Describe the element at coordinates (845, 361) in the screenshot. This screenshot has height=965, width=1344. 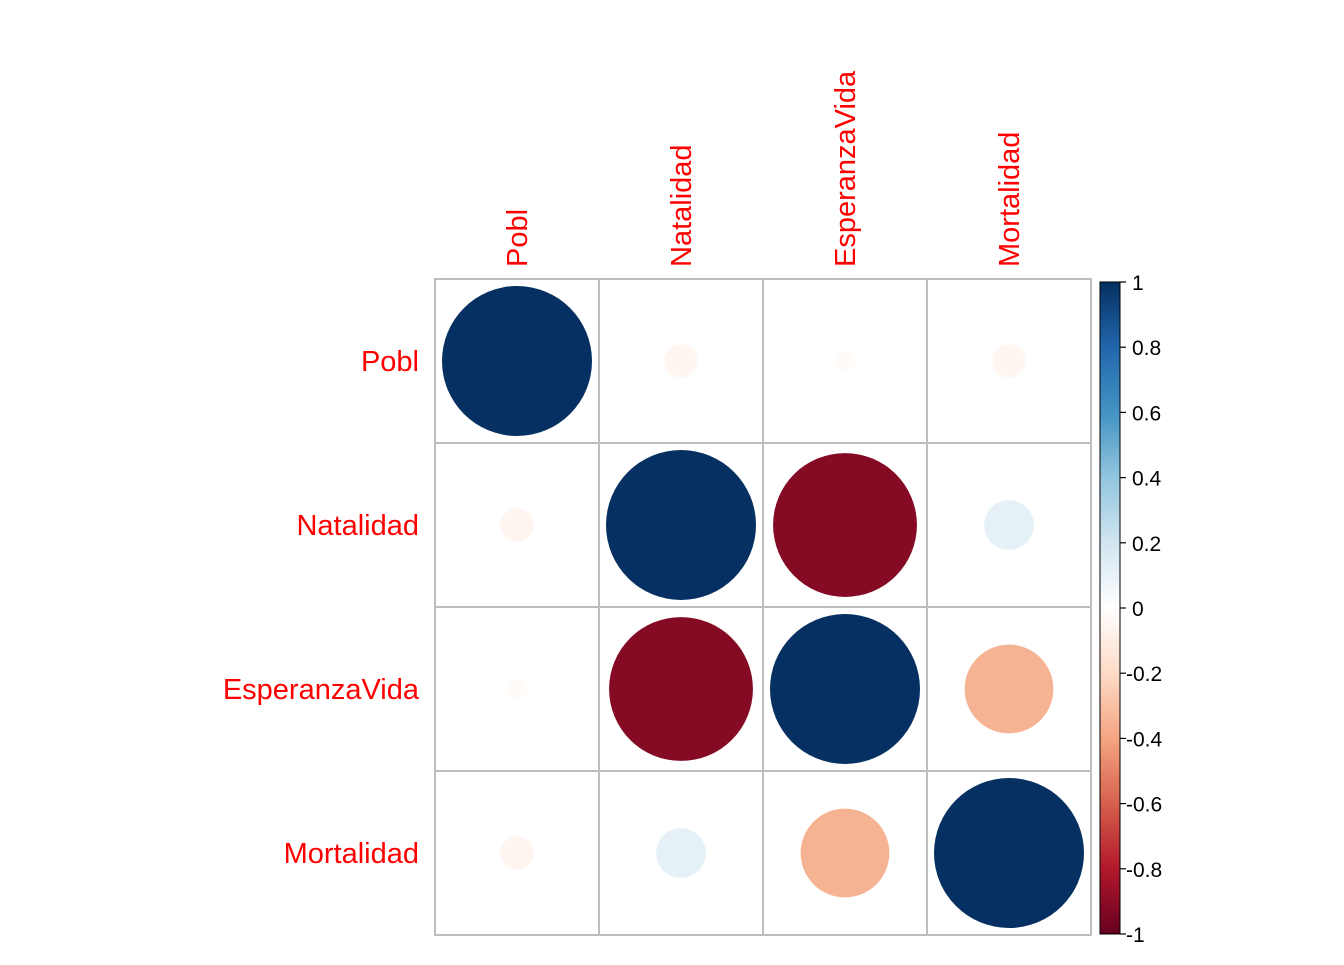
I see `correlation-circle-Pobl-EsperanzaVida` at that location.